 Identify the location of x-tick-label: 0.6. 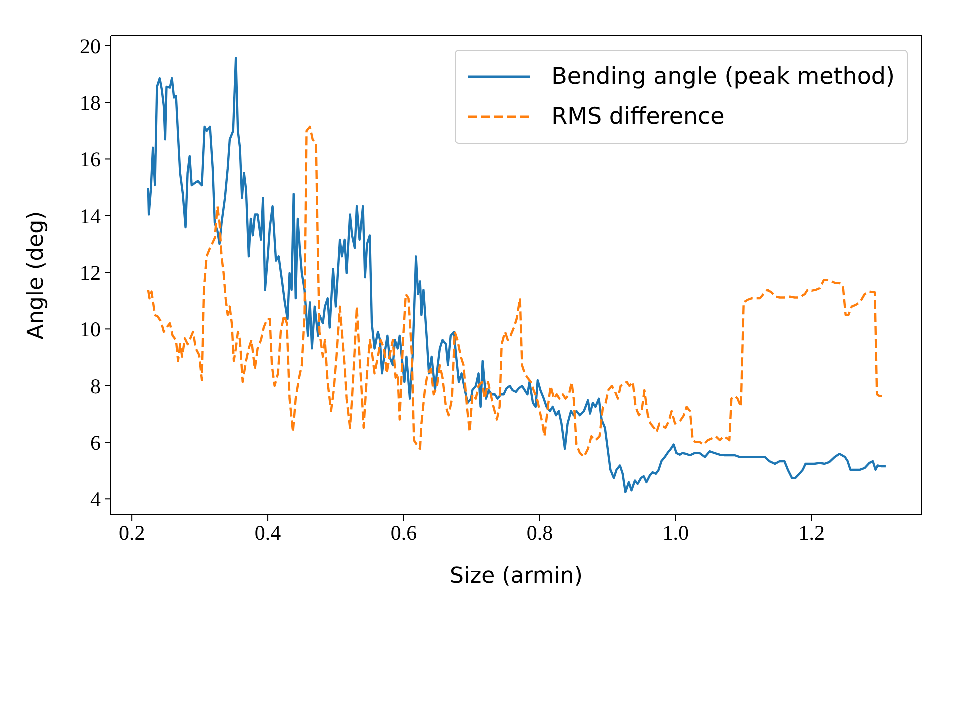
(404, 532).